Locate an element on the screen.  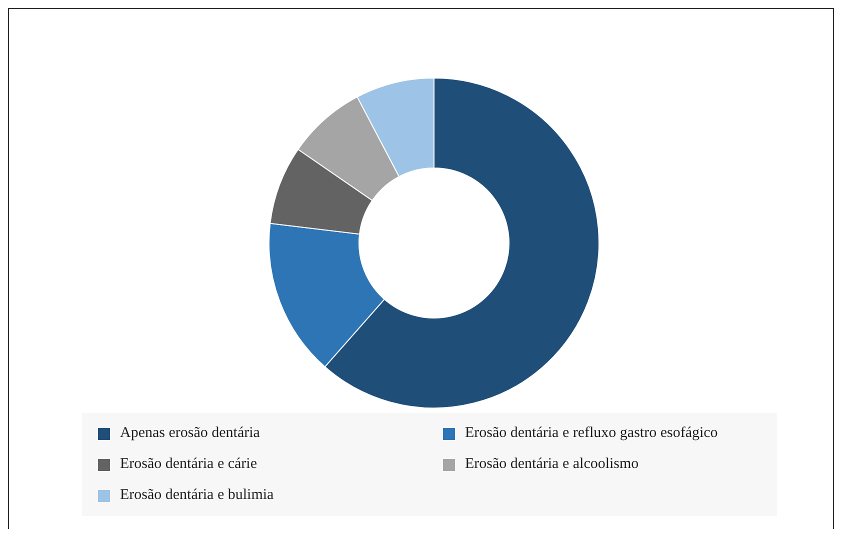
legend-label: Erosão dentária e alcoolismo is located at coordinates (552, 464).